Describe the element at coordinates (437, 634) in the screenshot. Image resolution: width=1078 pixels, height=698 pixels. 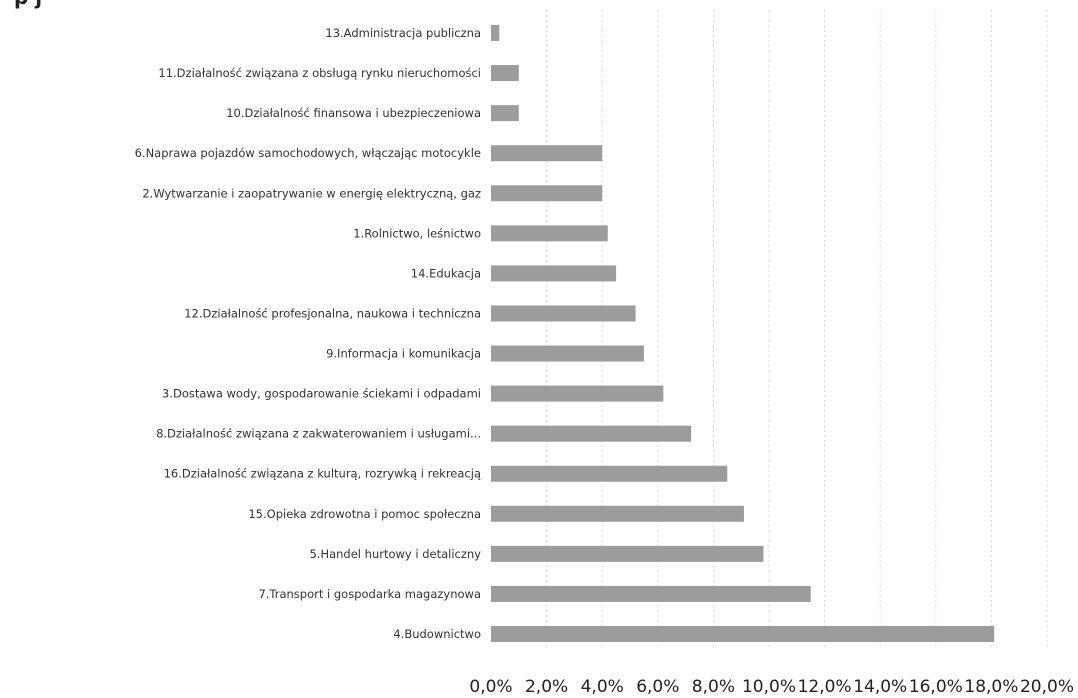
I see `category-label-15: 4.Budownictwo` at that location.